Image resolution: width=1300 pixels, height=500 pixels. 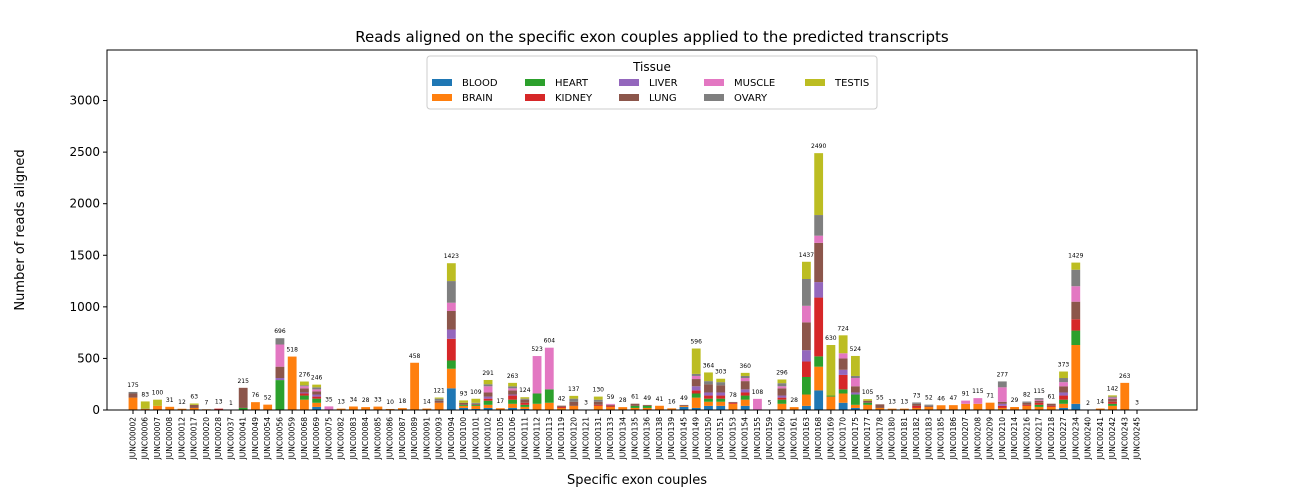 What do you see at coordinates (745, 366) in the screenshot?
I see `total-label: 360` at bounding box center [745, 366].